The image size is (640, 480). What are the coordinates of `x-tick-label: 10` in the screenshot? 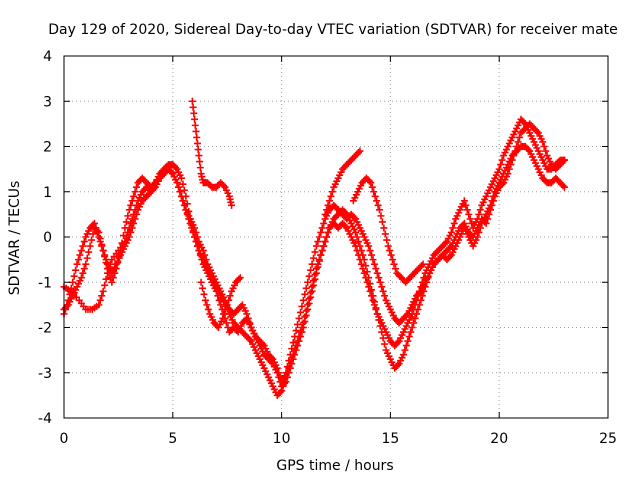 It's located at (282, 439).